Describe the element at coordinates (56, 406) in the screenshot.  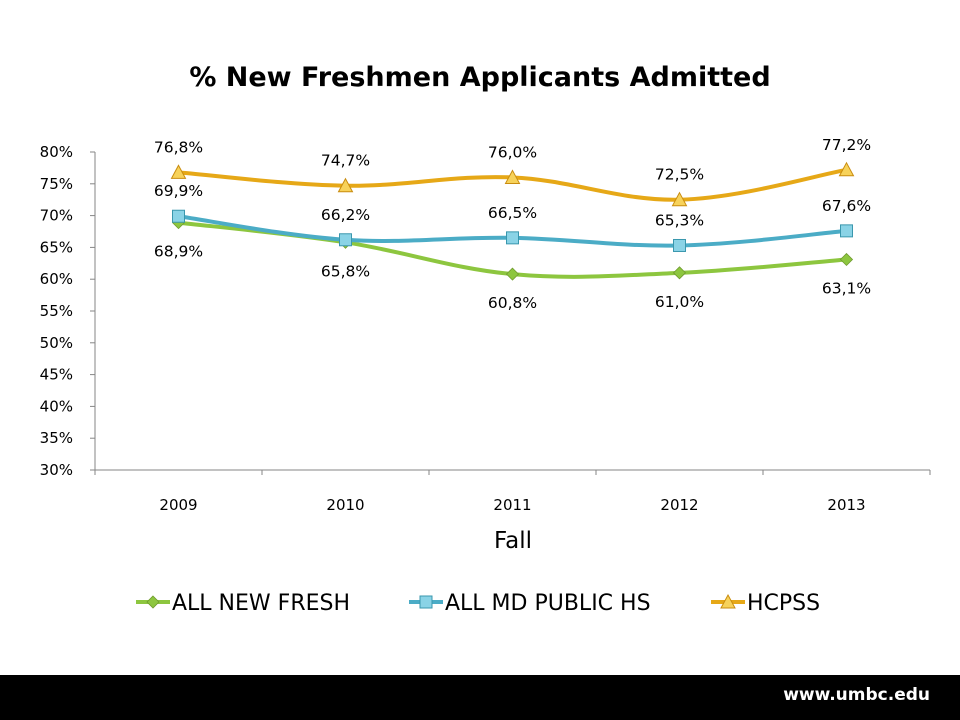
I see `y-tick-label: 40%` at that location.